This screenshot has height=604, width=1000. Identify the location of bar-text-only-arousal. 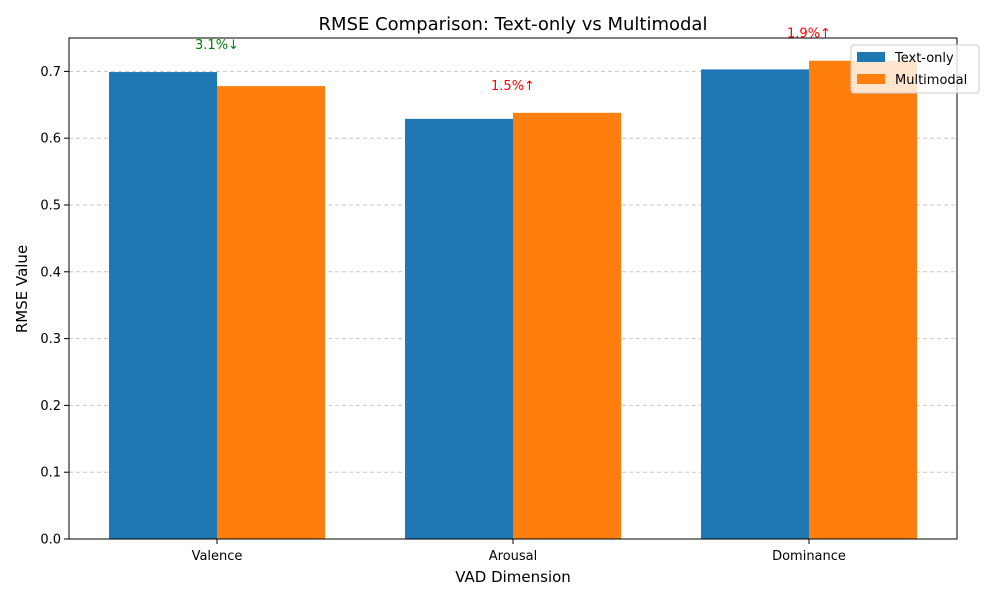
(459, 328).